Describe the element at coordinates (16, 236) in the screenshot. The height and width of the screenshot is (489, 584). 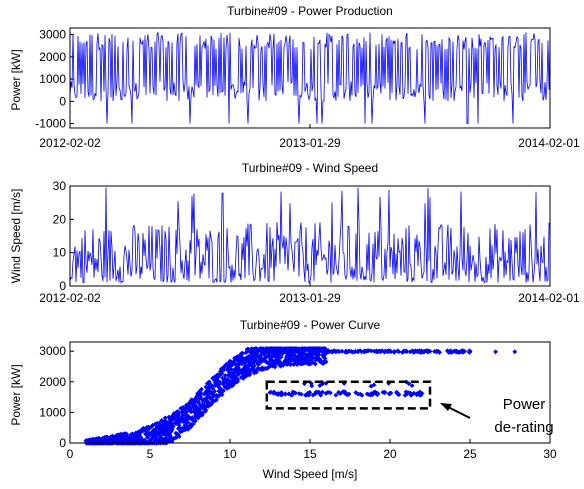
I see `y-axis-label: Wind Speed [m/s]` at that location.